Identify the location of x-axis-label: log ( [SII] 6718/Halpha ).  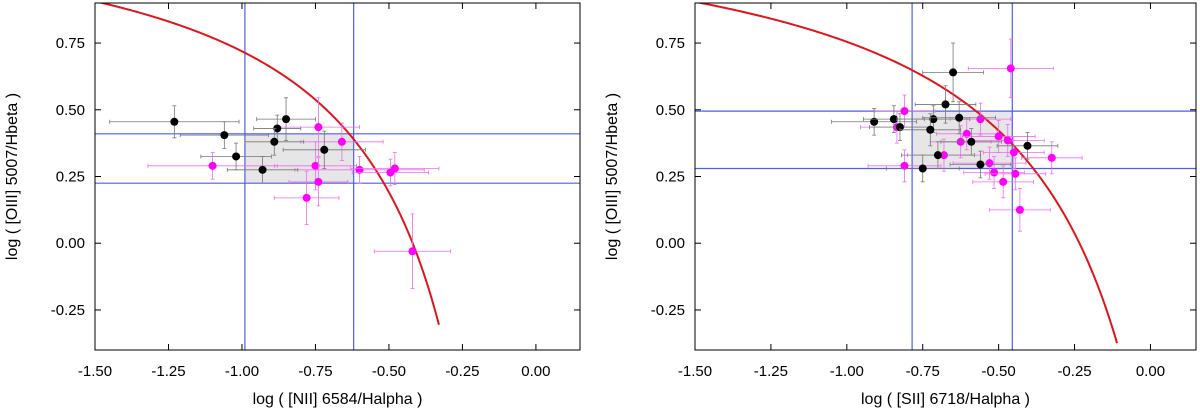
(945, 399).